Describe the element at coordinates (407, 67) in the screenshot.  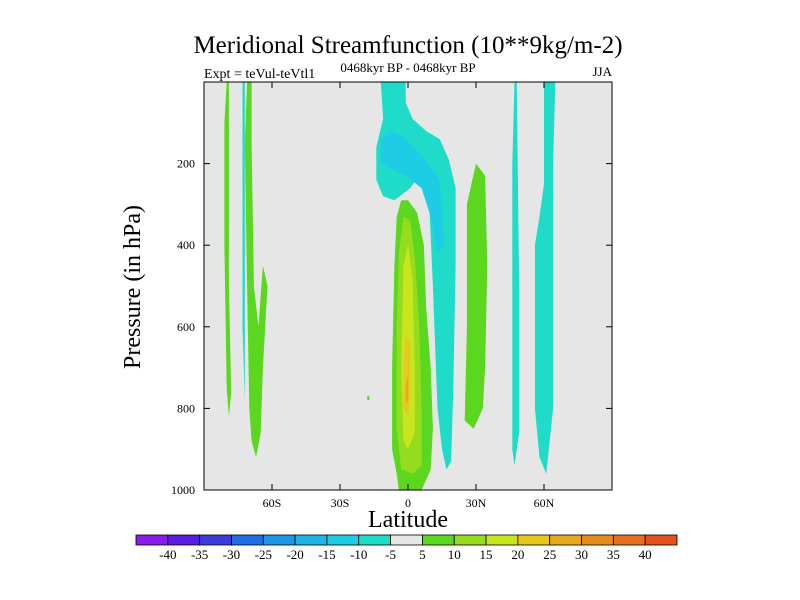
I see `center-string: 0468kyr BP - 0468kyr BP` at that location.